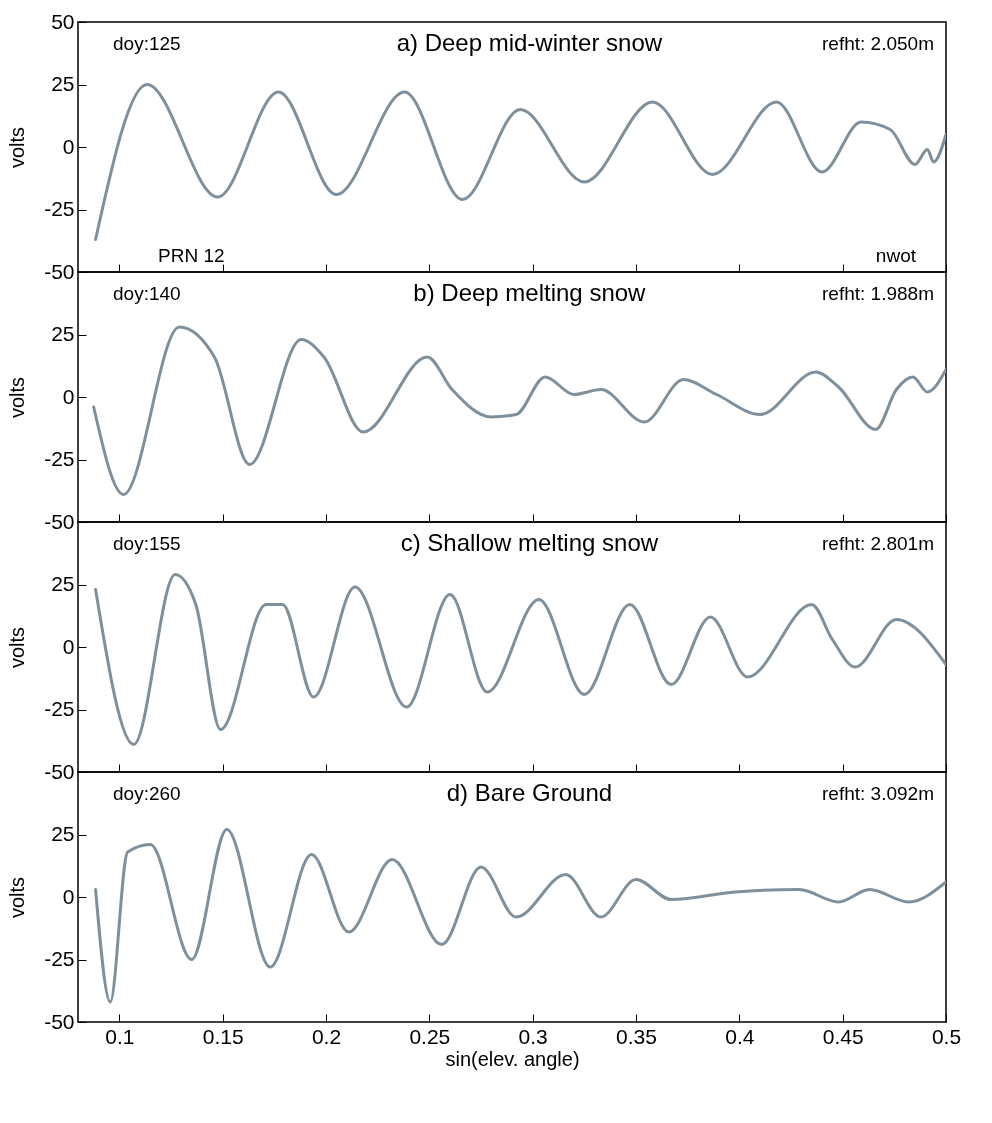 This screenshot has width=992, height=1123. I want to click on x-tick-label: 0.1, so click(120, 1036).